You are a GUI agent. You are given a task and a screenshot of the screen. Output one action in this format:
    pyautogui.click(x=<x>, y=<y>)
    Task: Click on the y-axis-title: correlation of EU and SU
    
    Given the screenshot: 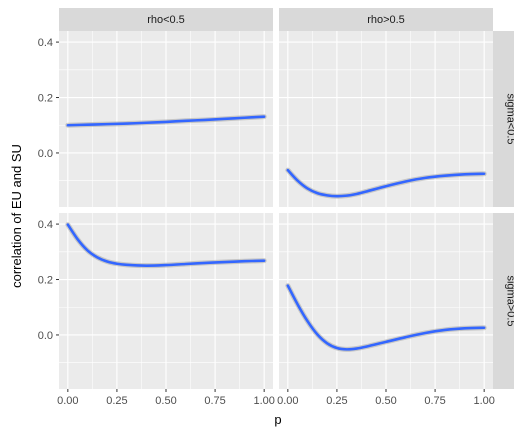 What is the action you would take?
    pyautogui.click(x=16, y=216)
    